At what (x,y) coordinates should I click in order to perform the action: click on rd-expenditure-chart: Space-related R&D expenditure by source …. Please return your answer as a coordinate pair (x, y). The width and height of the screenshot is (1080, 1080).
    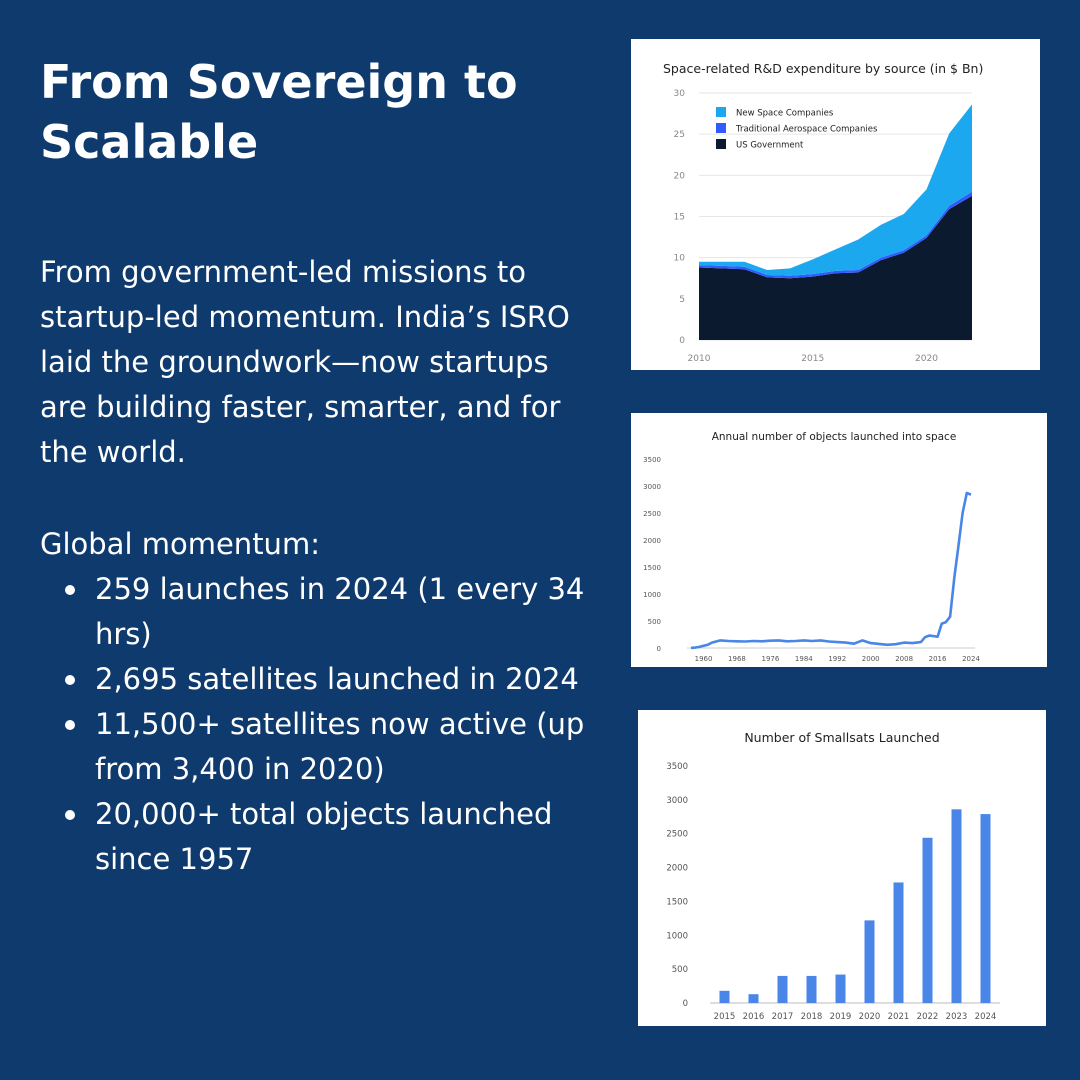
    Looking at the image, I should click on (823, 212).